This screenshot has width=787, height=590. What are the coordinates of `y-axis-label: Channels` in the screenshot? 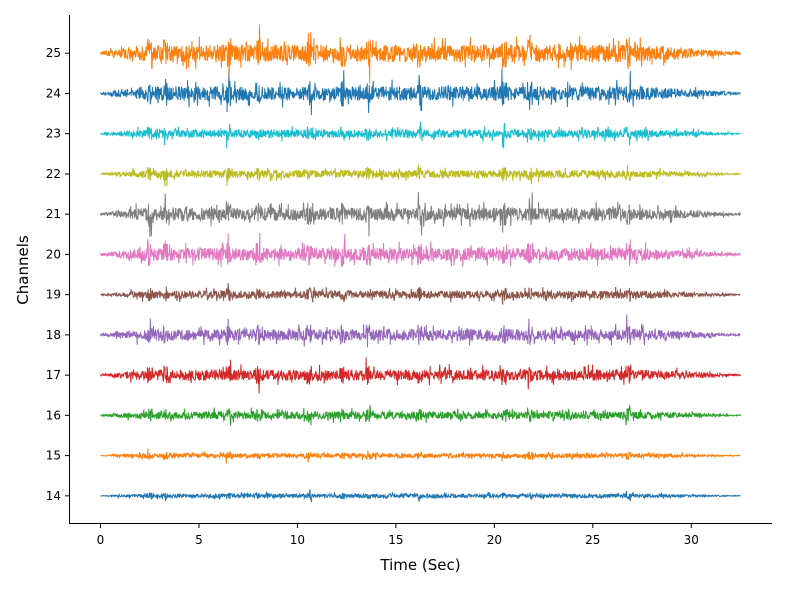 It's located at (23, 270).